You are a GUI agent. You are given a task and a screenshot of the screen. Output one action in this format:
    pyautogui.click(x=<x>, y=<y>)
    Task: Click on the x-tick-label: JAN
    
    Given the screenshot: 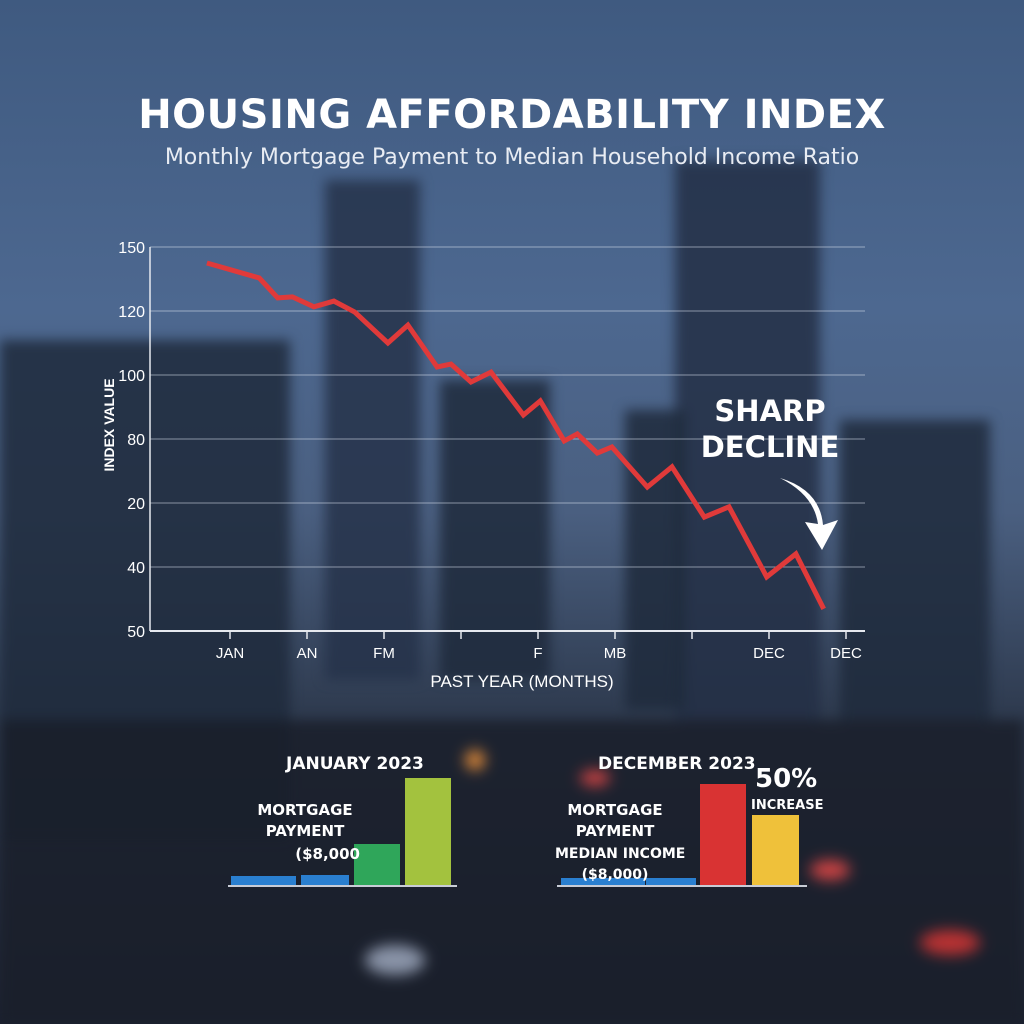 What is the action you would take?
    pyautogui.click(x=230, y=653)
    